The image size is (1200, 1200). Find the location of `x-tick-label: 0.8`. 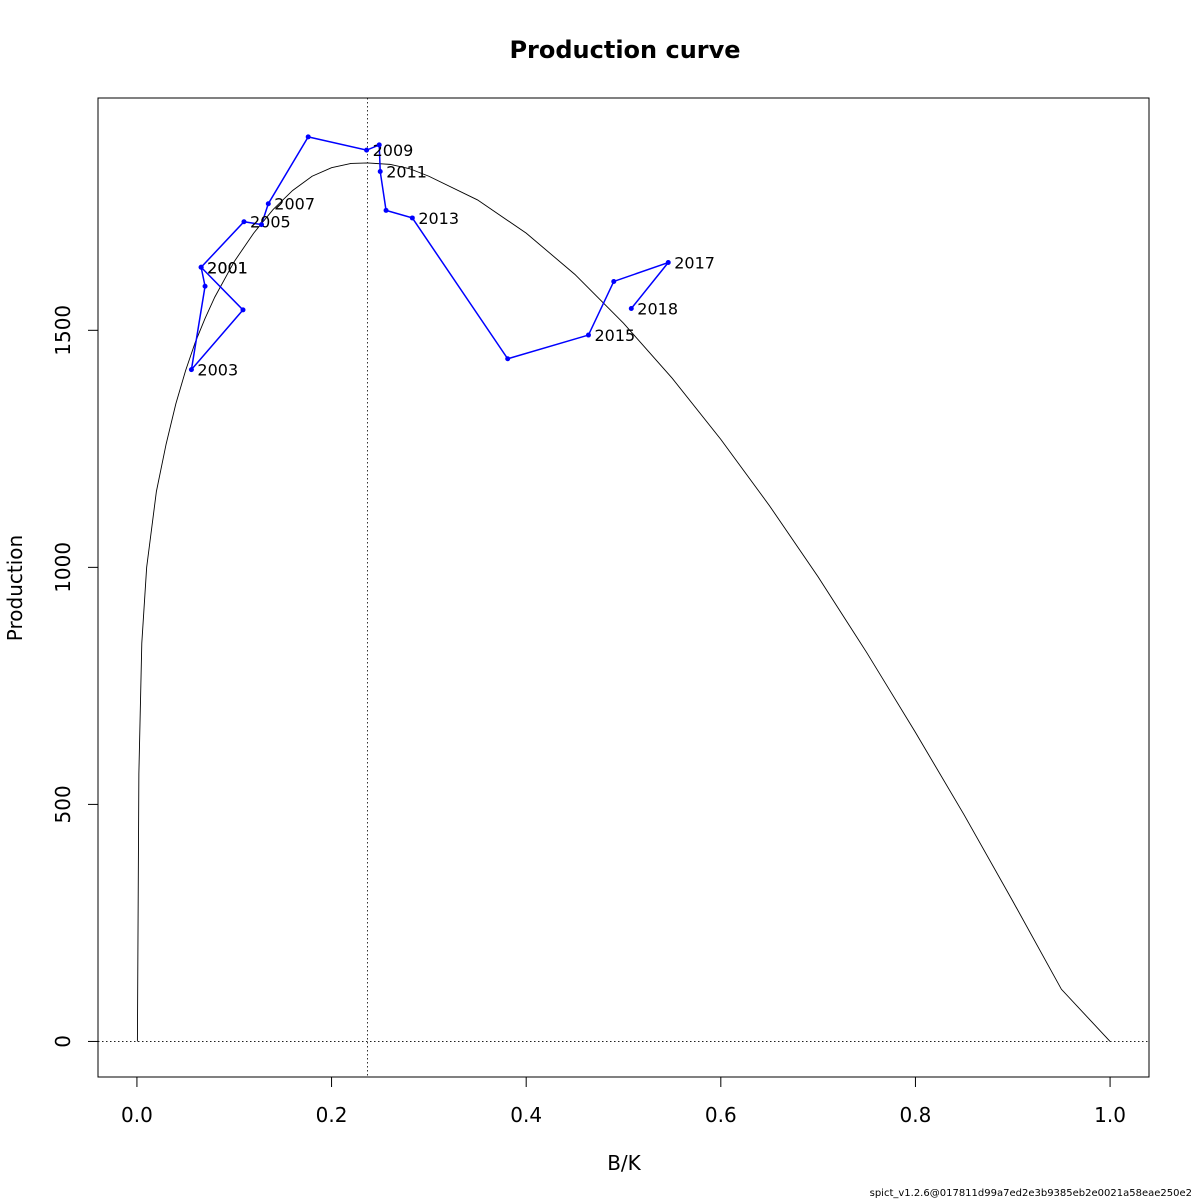

x-tick-label: 0.8 is located at coordinates (916, 1115).